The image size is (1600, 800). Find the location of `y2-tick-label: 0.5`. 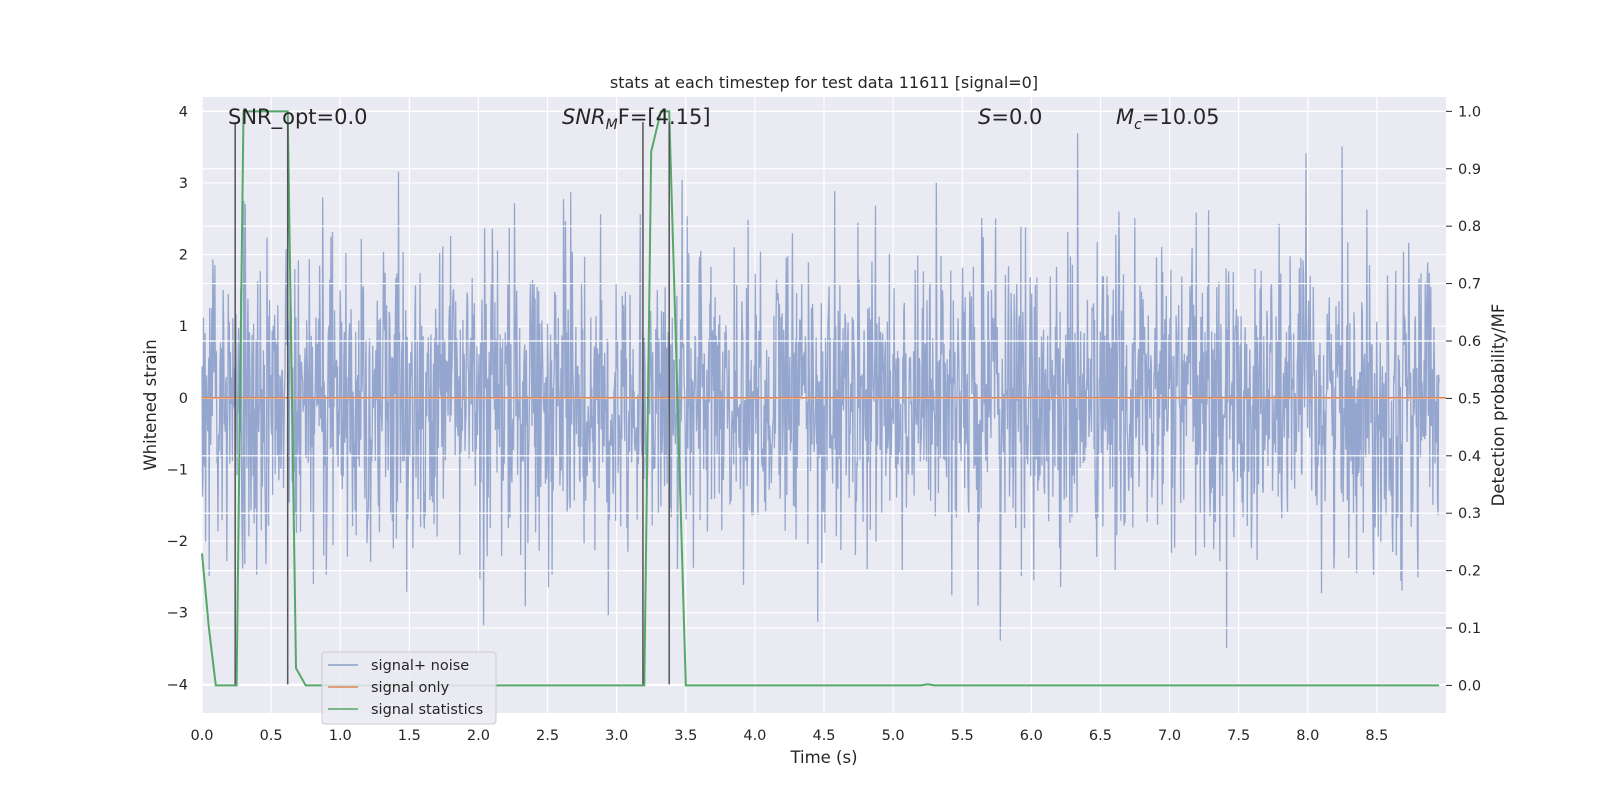

y2-tick-label: 0.5 is located at coordinates (1469, 399).